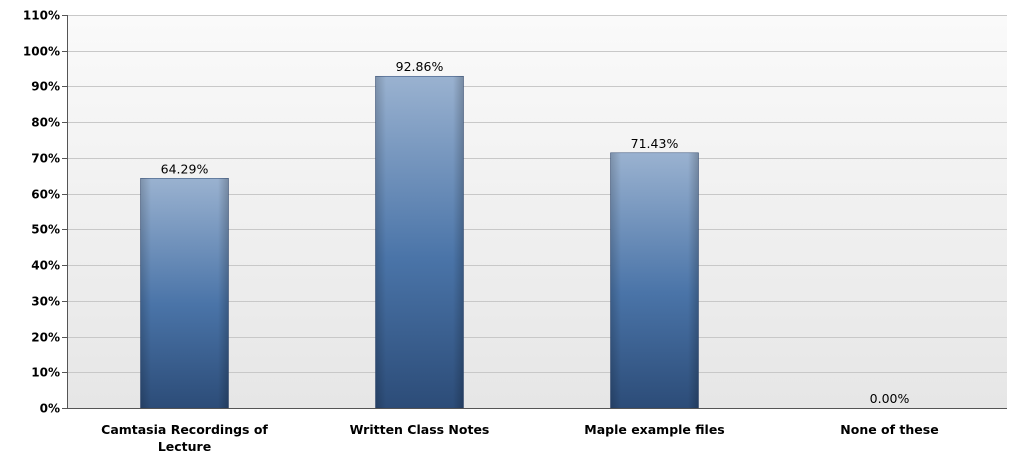 Image resolution: width=1009 pixels, height=463 pixels. Describe the element at coordinates (45, 338) in the screenshot. I see `y-tick-label: 20%` at that location.